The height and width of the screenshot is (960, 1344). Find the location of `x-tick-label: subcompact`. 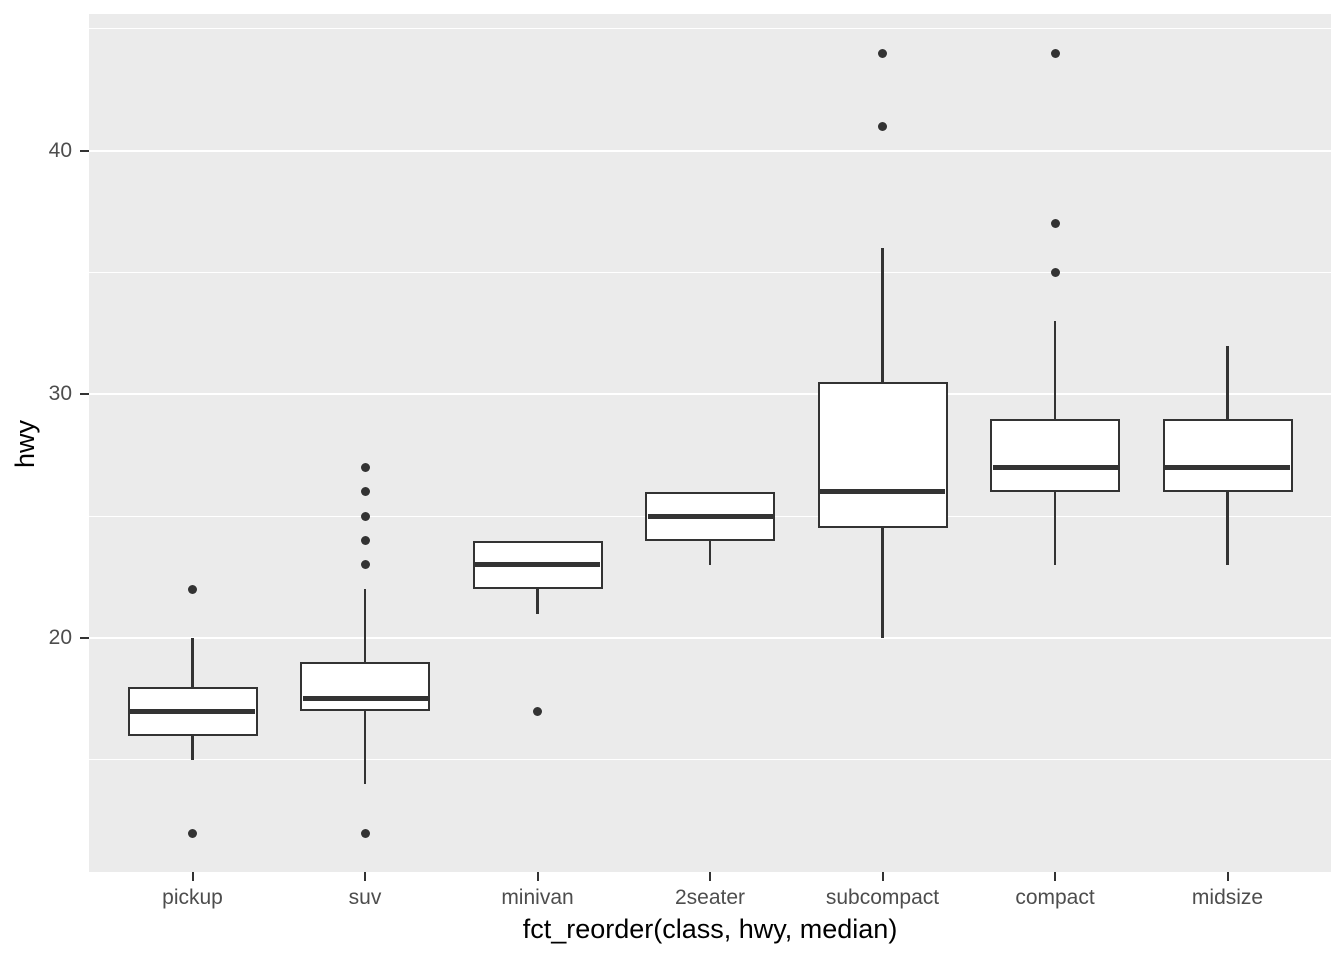

x-tick-label: subcompact is located at coordinates (882, 897).